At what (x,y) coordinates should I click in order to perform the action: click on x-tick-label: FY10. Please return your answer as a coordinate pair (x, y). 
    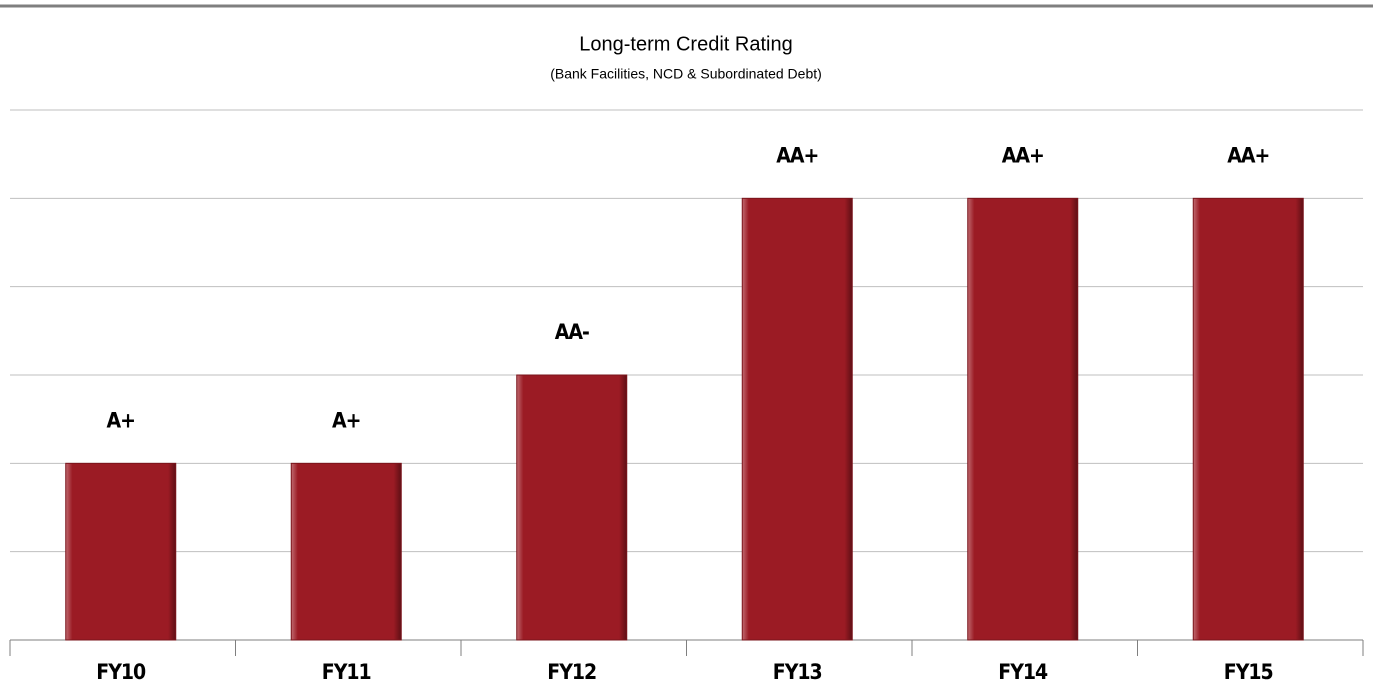
    Looking at the image, I should click on (121, 672).